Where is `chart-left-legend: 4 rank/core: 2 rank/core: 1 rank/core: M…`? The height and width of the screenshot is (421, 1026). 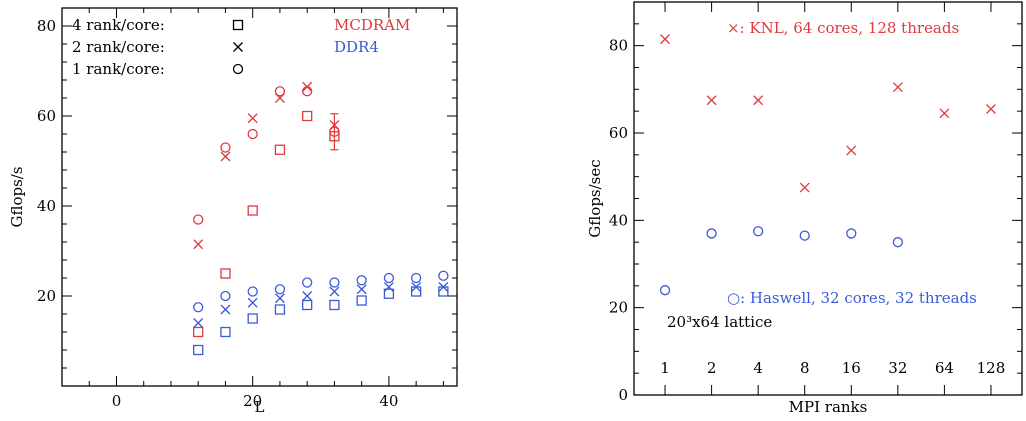 chart-left-legend: 4 rank/core: 2 rank/core: 1 rank/core: M… is located at coordinates (241, 47).